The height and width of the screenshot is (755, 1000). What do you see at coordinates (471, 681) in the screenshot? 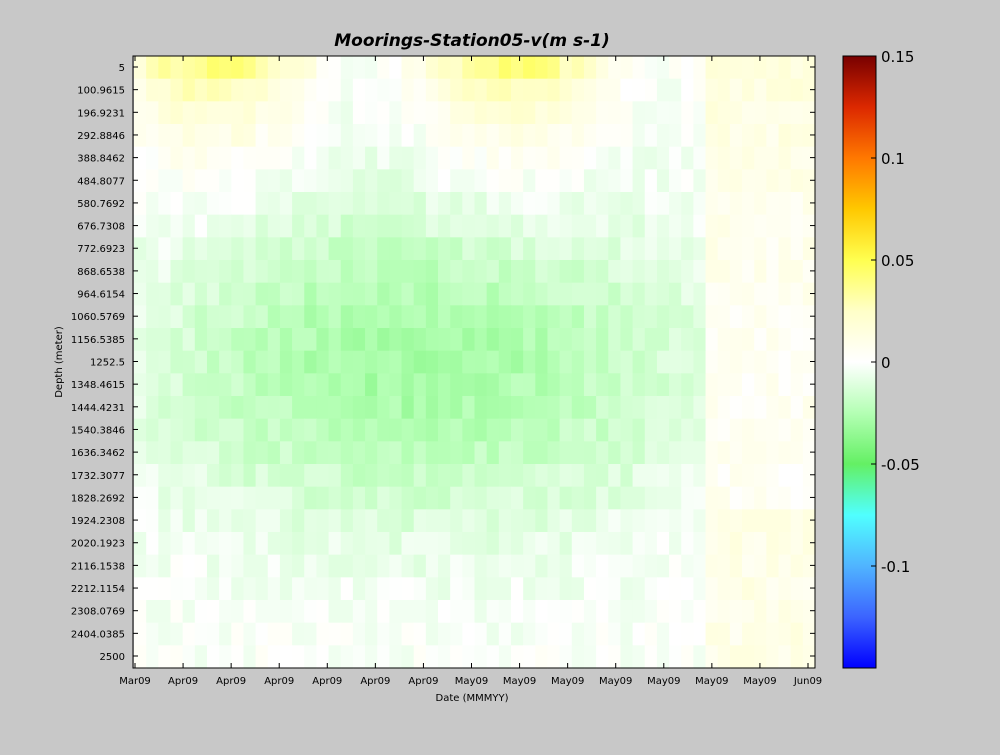
I see `x-tick-label: May09` at bounding box center [471, 681].